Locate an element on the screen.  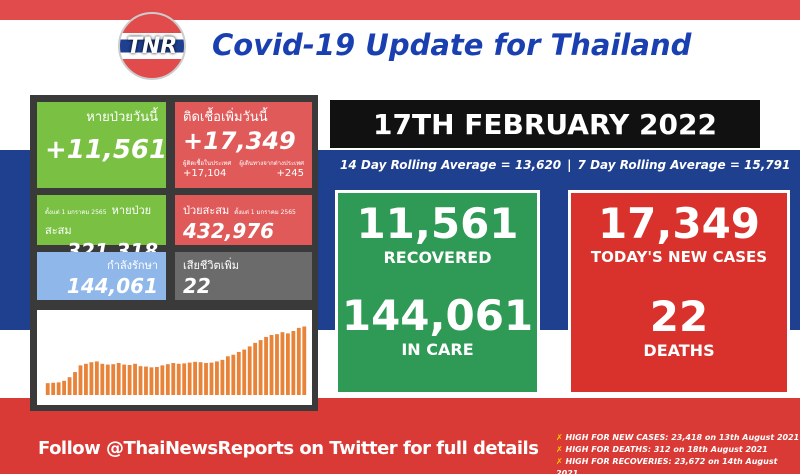
box-value: 11,561 is located at coordinates (437, 223).